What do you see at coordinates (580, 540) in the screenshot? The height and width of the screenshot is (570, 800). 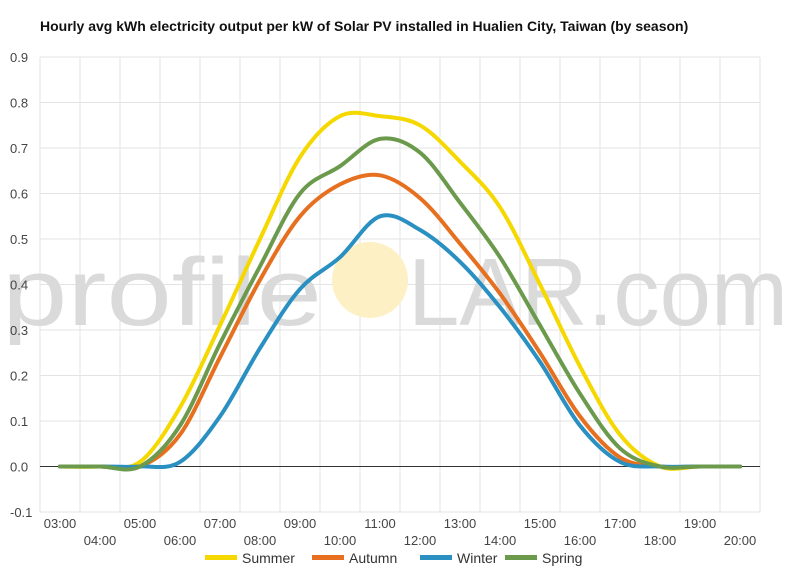 I see `x-tick-label: 16:00` at bounding box center [580, 540].